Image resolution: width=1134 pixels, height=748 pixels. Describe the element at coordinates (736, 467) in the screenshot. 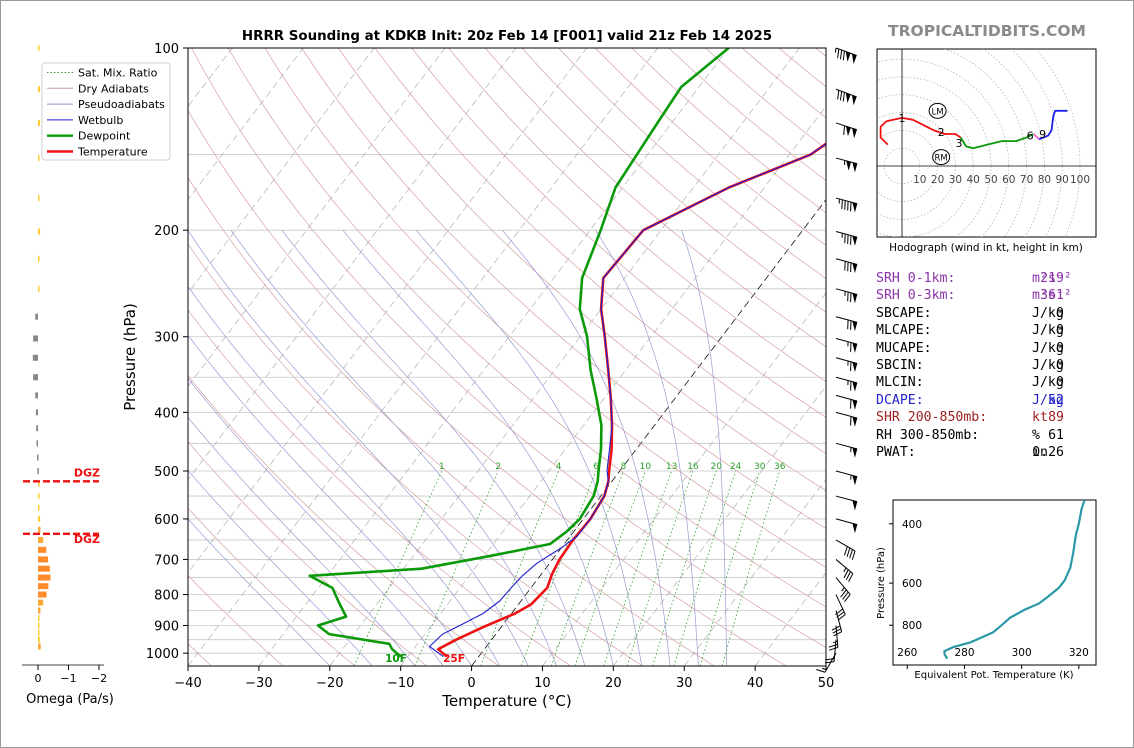

I see `mixing-ratio-label: 24` at that location.